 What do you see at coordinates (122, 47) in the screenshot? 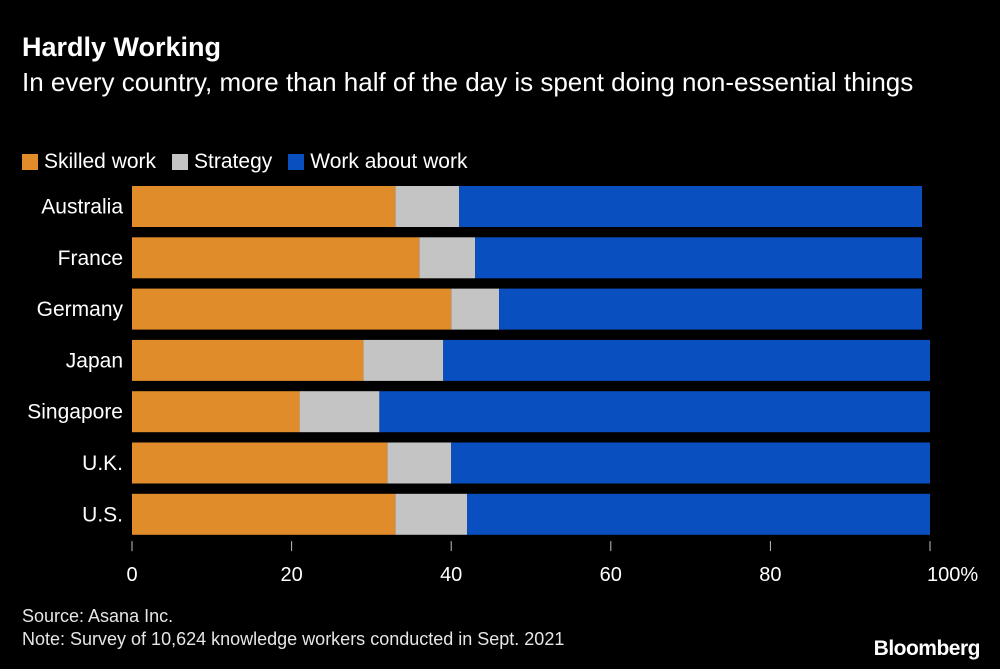
I see `chart-title: Hardly Working` at bounding box center [122, 47].